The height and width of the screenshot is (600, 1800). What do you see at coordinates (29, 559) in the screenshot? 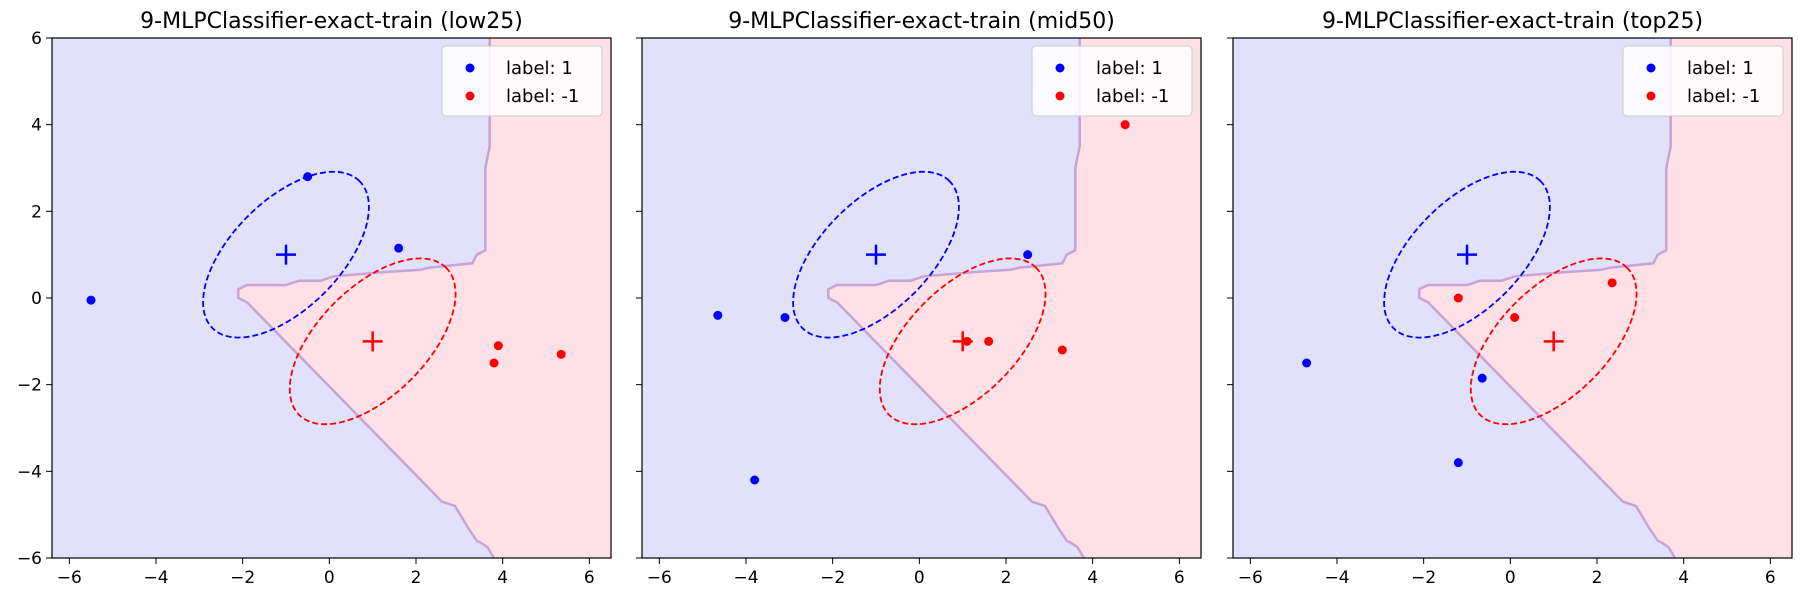
I see `y-tick-label: −6` at bounding box center [29, 559].